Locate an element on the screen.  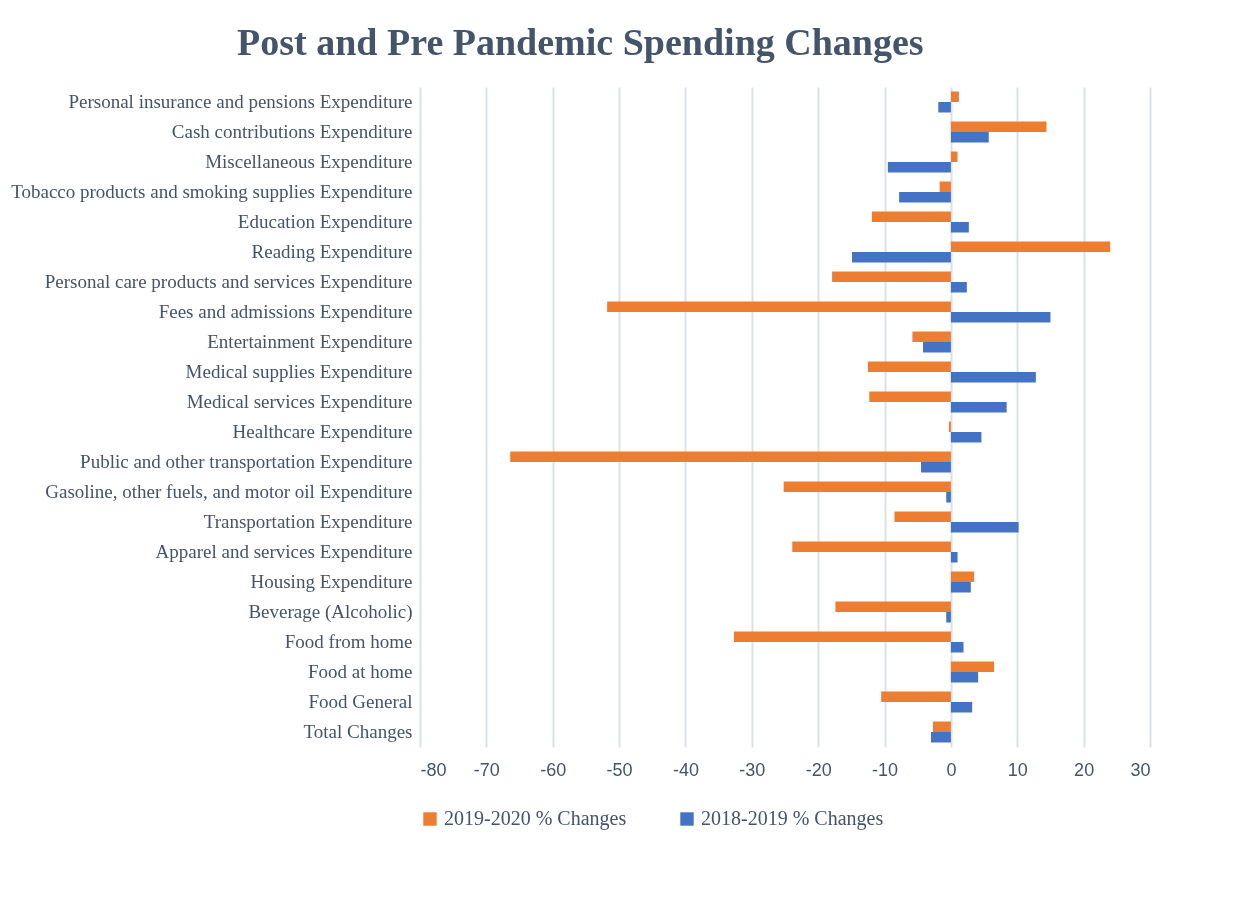
x-tick-label: -70 is located at coordinates (486, 769).